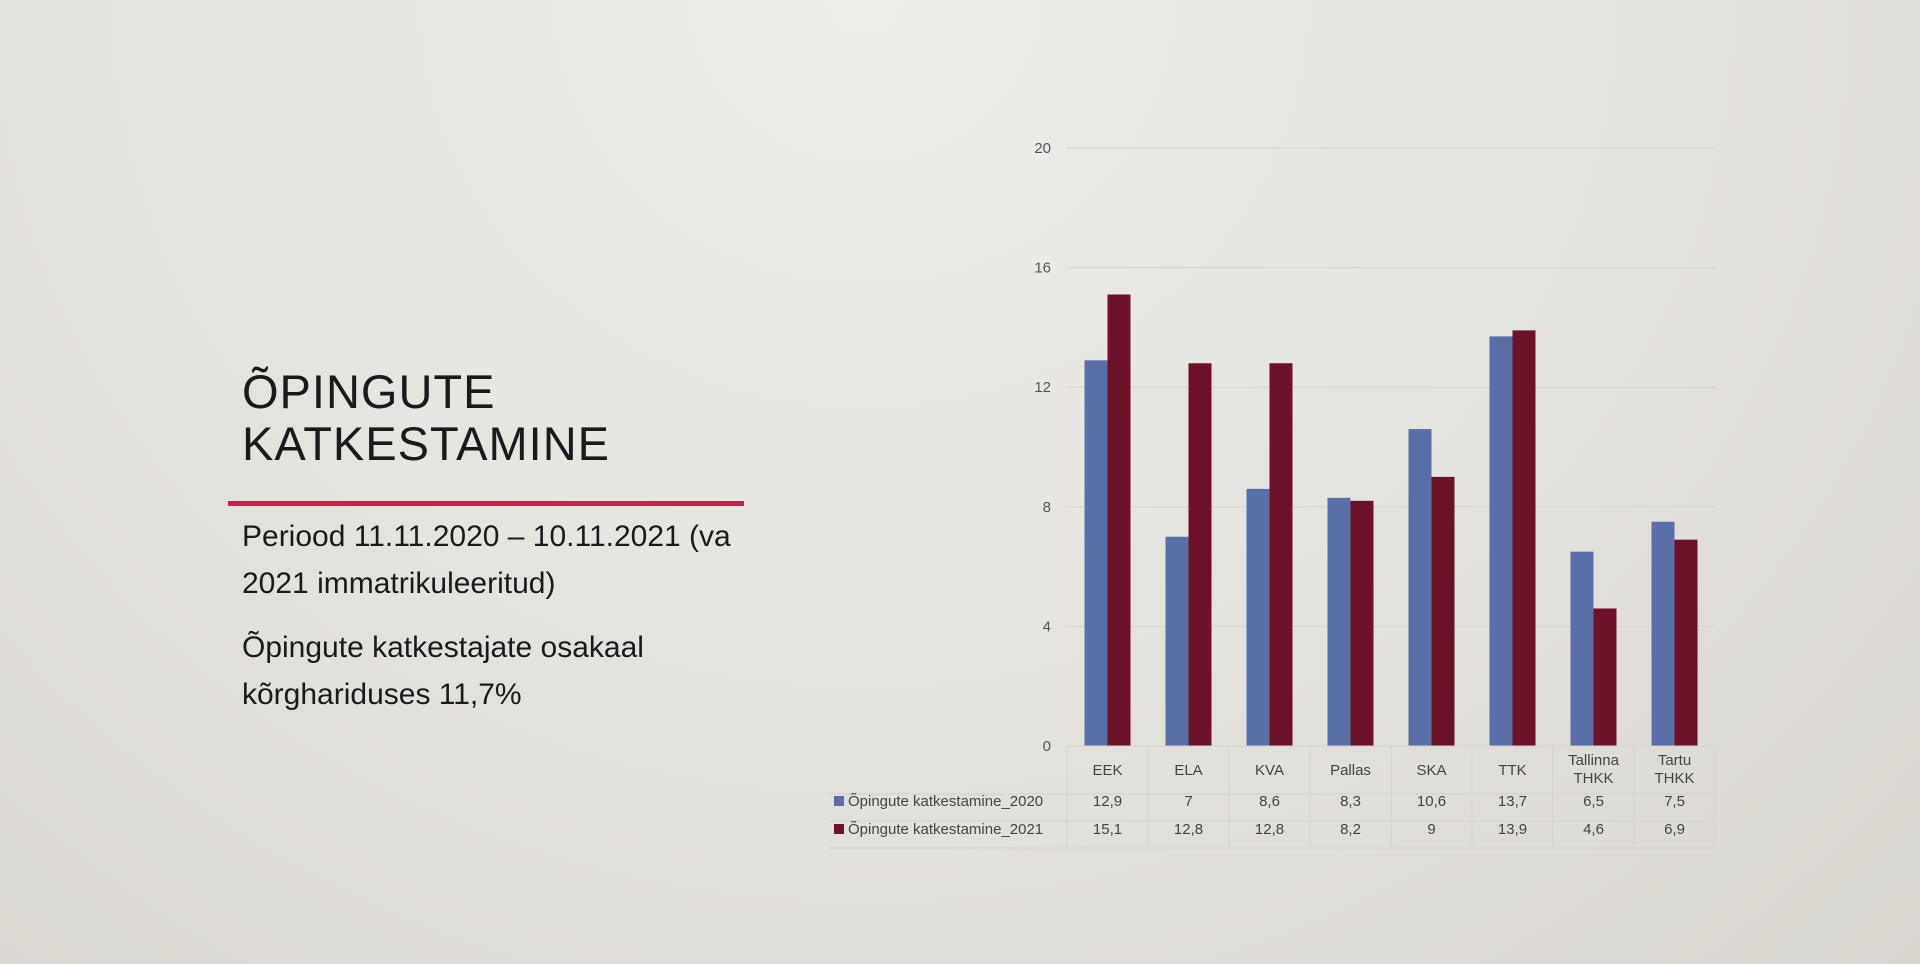  What do you see at coordinates (1431, 770) in the screenshot?
I see `category-label: SKA` at bounding box center [1431, 770].